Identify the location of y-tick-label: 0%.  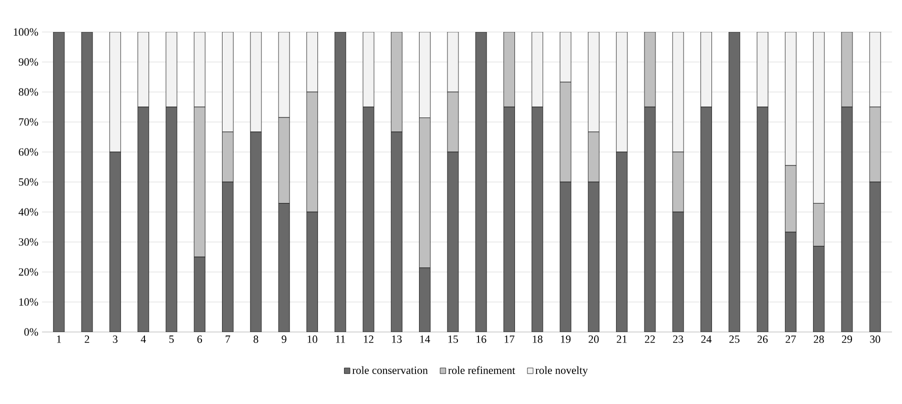
(31, 332).